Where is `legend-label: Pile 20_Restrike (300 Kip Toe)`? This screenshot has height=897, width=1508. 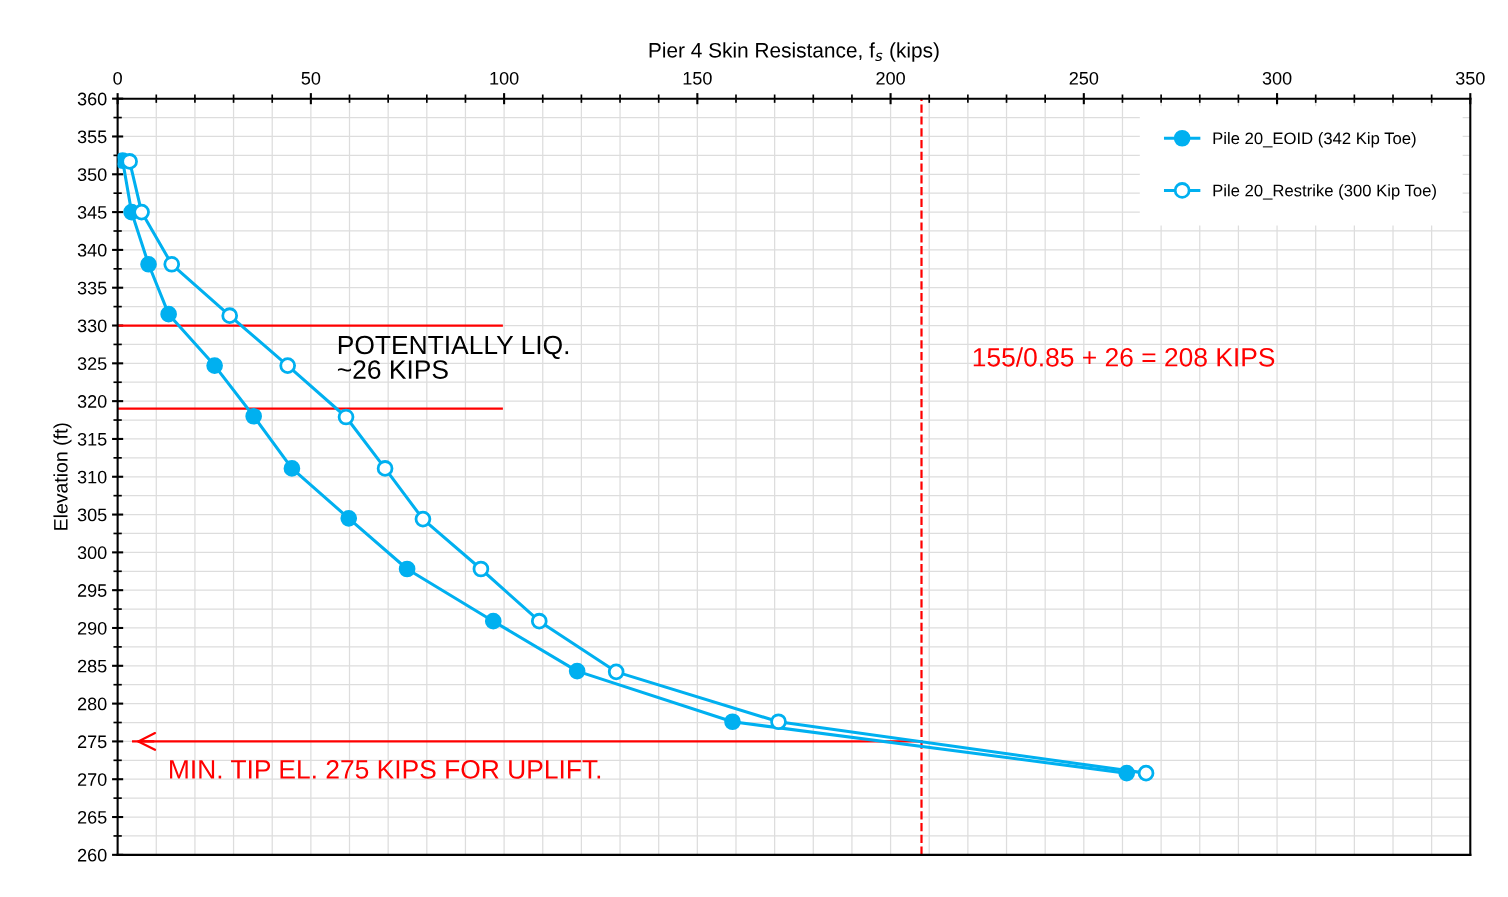 legend-label: Pile 20_Restrike (300 Kip Toe) is located at coordinates (1324, 192).